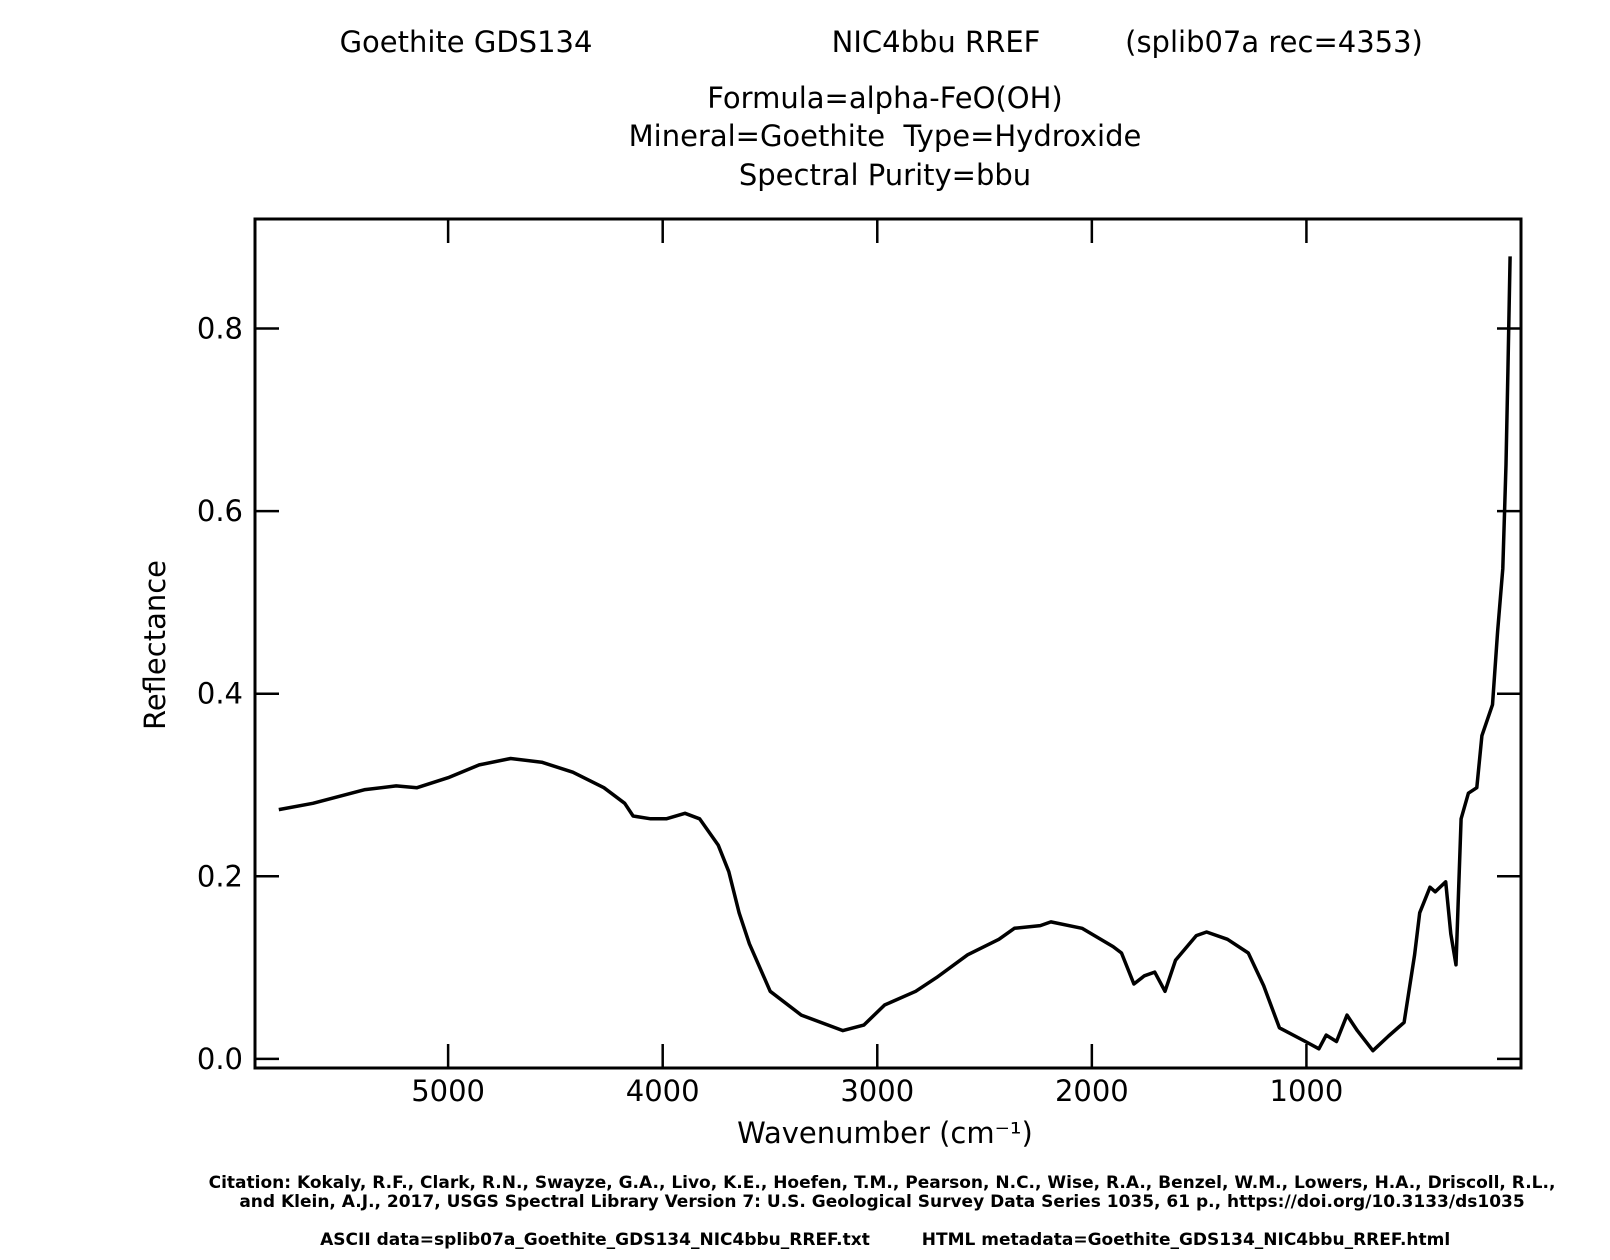 The height and width of the screenshot is (1260, 1610). Describe the element at coordinates (220, 511) in the screenshot. I see `y-tick-label: 0.6` at that location.